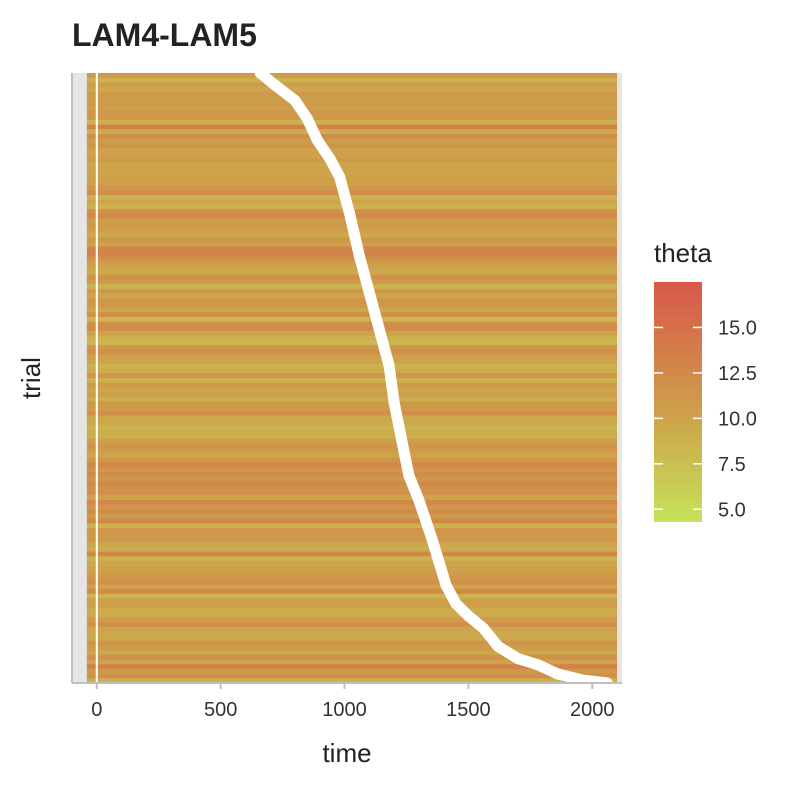 The height and width of the screenshot is (787, 787). Describe the element at coordinates (732, 465) in the screenshot. I see `legend-tick-label: 7.5` at that location.